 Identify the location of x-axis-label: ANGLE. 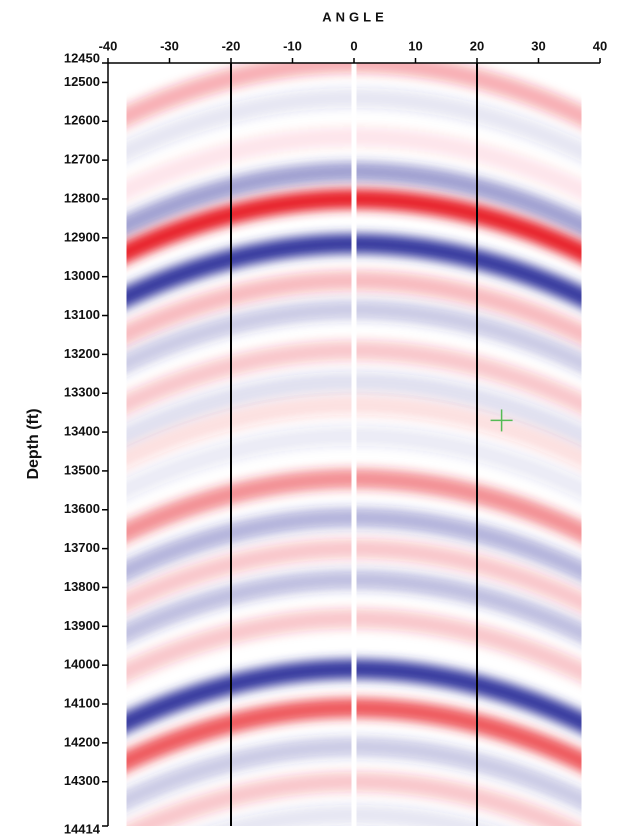
(355, 16).